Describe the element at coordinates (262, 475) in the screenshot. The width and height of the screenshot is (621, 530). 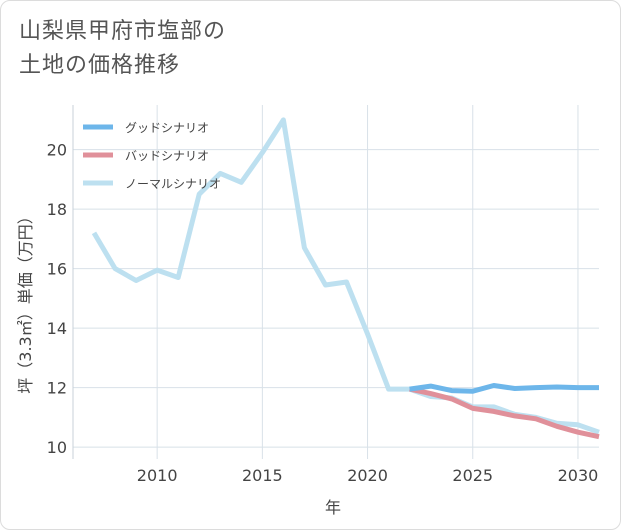
I see `x-tick-label: 2015` at that location.